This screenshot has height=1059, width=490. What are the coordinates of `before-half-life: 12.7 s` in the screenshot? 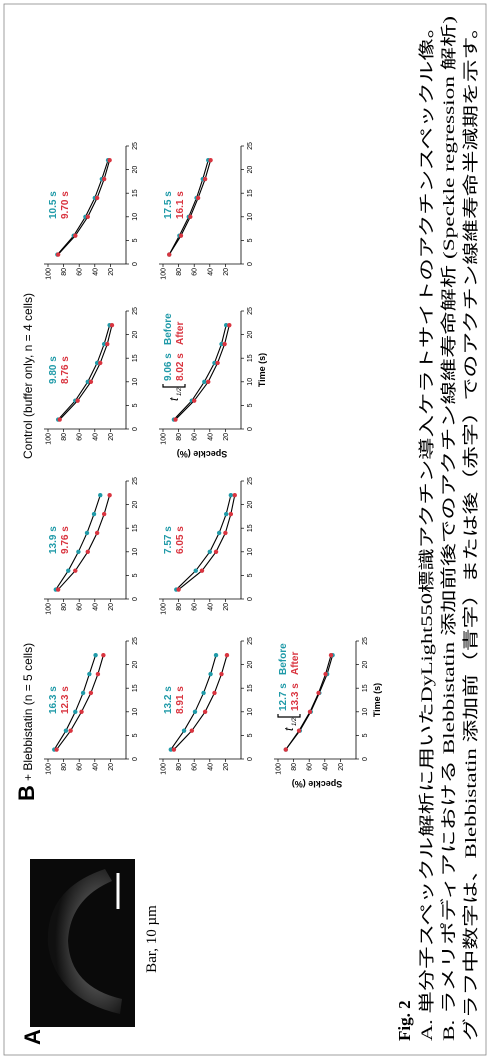 It's located at (283, 697).